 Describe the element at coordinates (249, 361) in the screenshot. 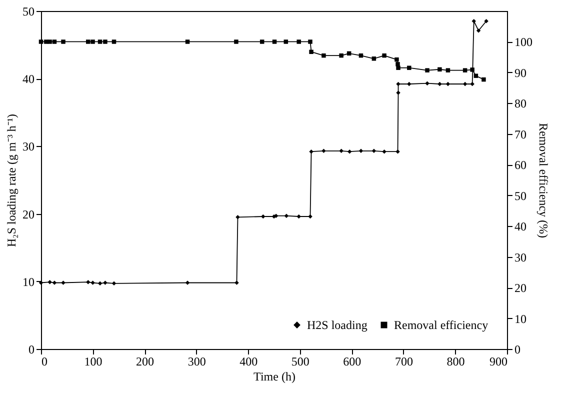

I see `x-tick-label: 400` at that location.